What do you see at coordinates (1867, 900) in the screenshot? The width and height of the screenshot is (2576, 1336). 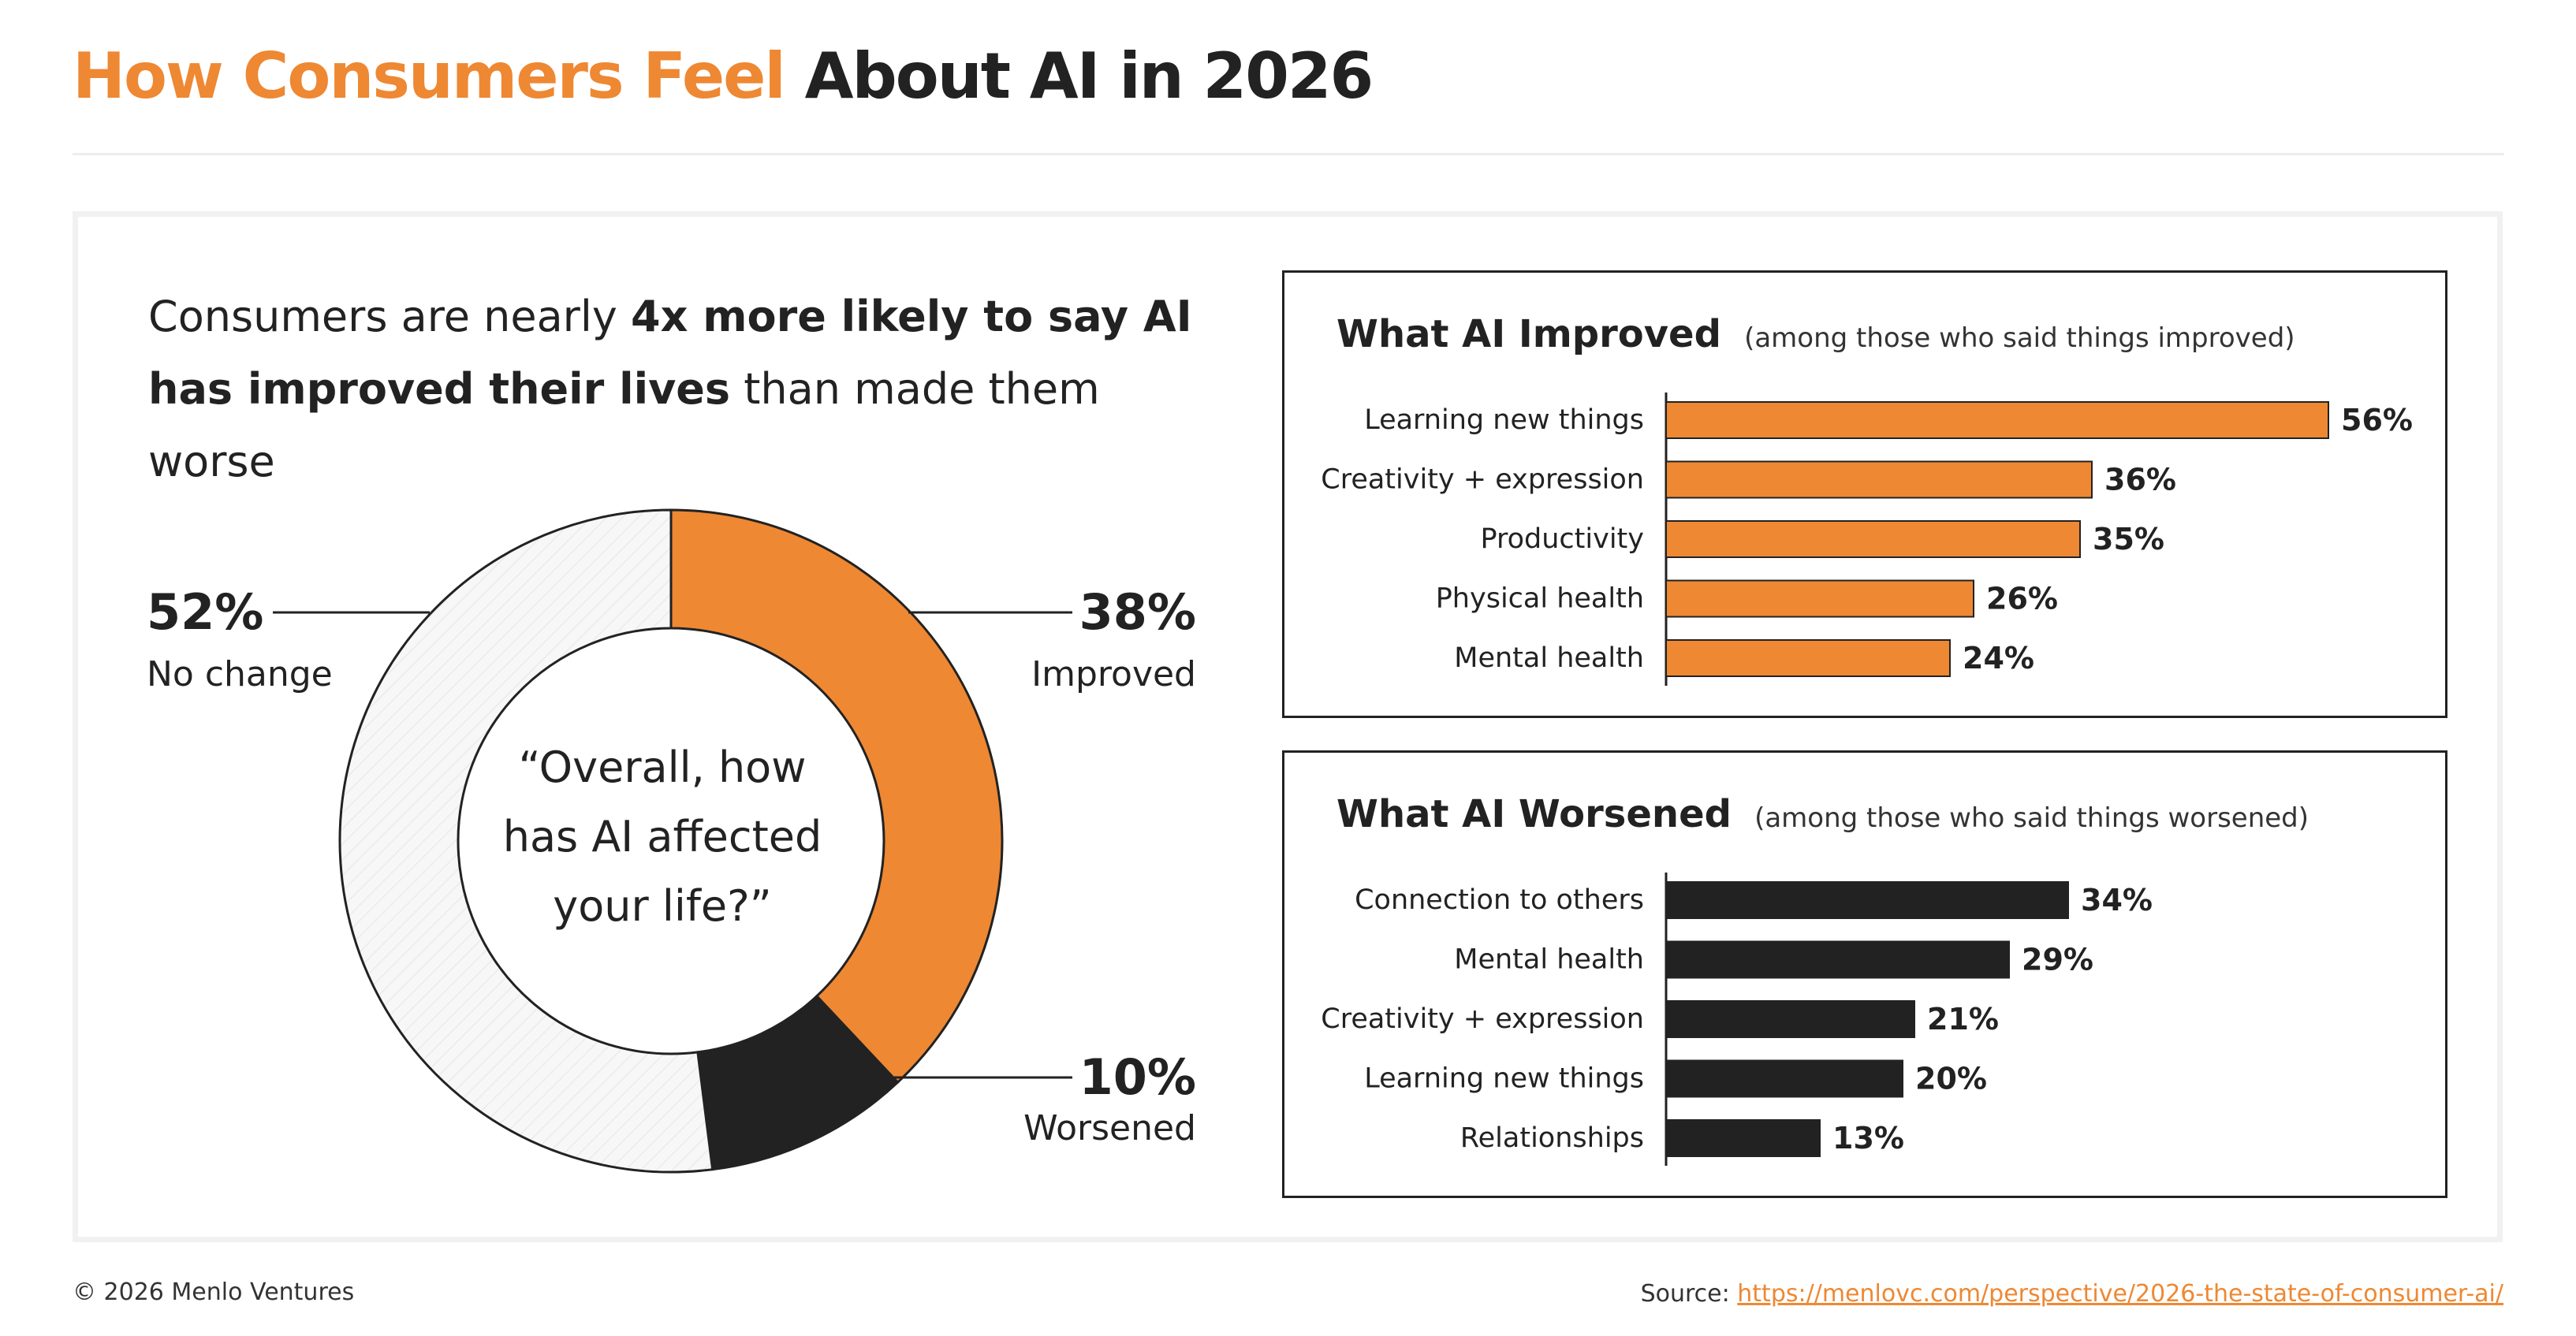 I see `bar-connection-to-others` at bounding box center [1867, 900].